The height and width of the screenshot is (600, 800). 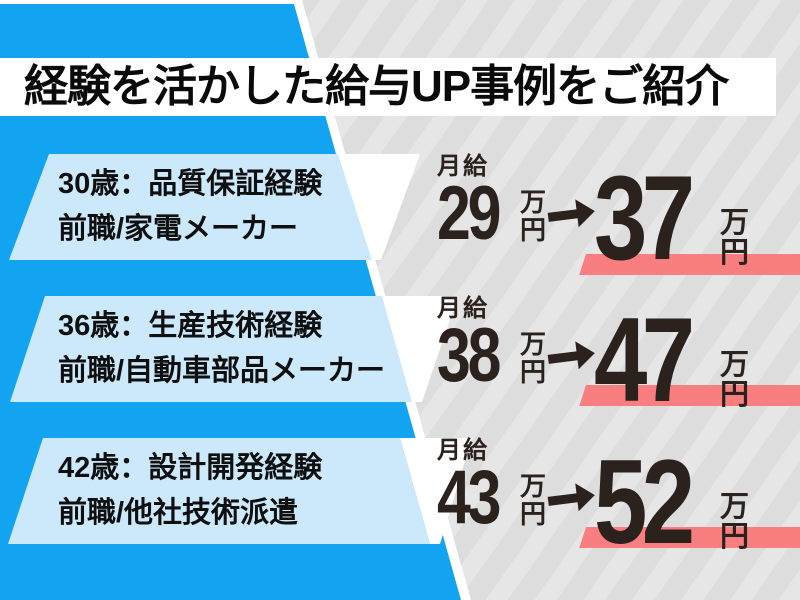 What do you see at coordinates (644, 360) in the screenshot?
I see `salary-after-value: 47` at bounding box center [644, 360].